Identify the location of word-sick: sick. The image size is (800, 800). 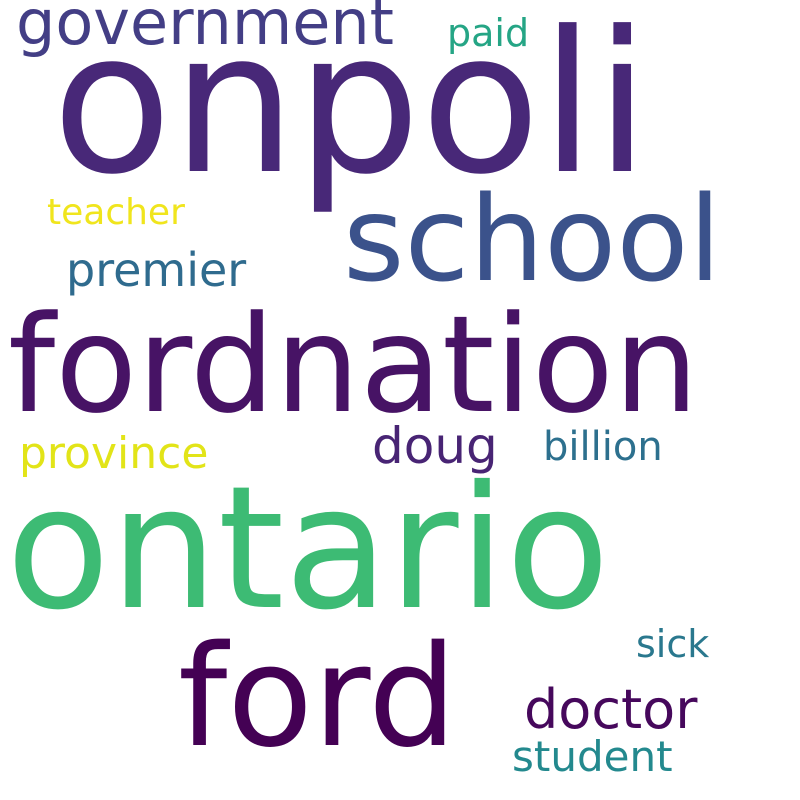
(673, 644).